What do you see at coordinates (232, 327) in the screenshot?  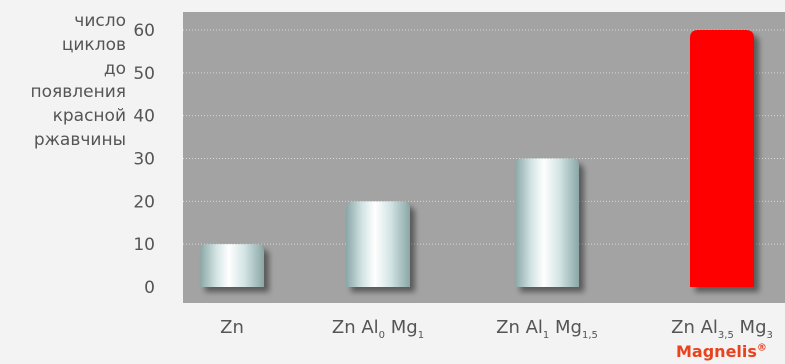 I see `x-tick-label: Zn` at bounding box center [232, 327].